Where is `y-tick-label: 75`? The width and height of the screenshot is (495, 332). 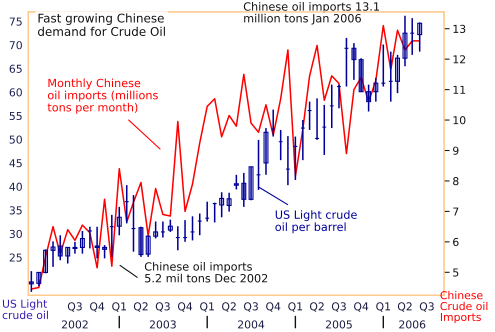 y-tick-label: 75 is located at coordinates (16, 22).